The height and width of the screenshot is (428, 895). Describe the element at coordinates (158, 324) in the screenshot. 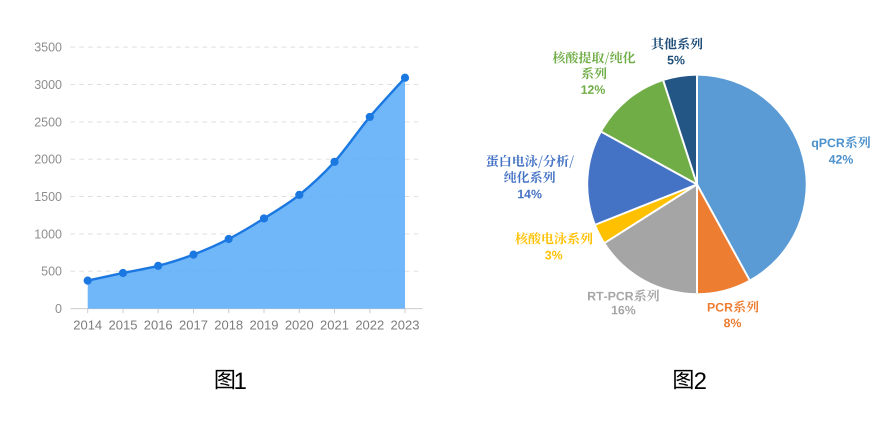

I see `svg-text: 2016` at that location.